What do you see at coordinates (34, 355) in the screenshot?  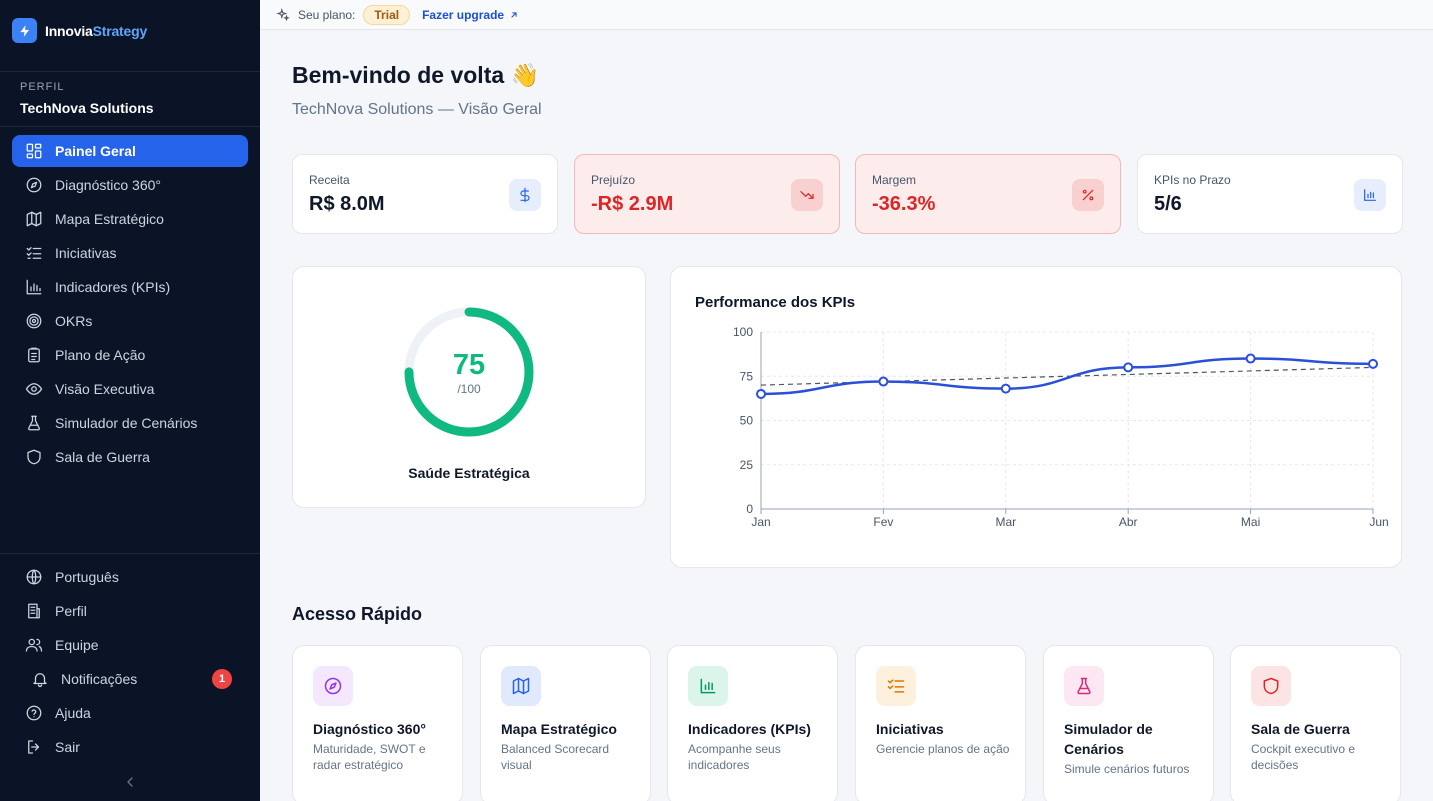 I see `clipboard-icon` at bounding box center [34, 355].